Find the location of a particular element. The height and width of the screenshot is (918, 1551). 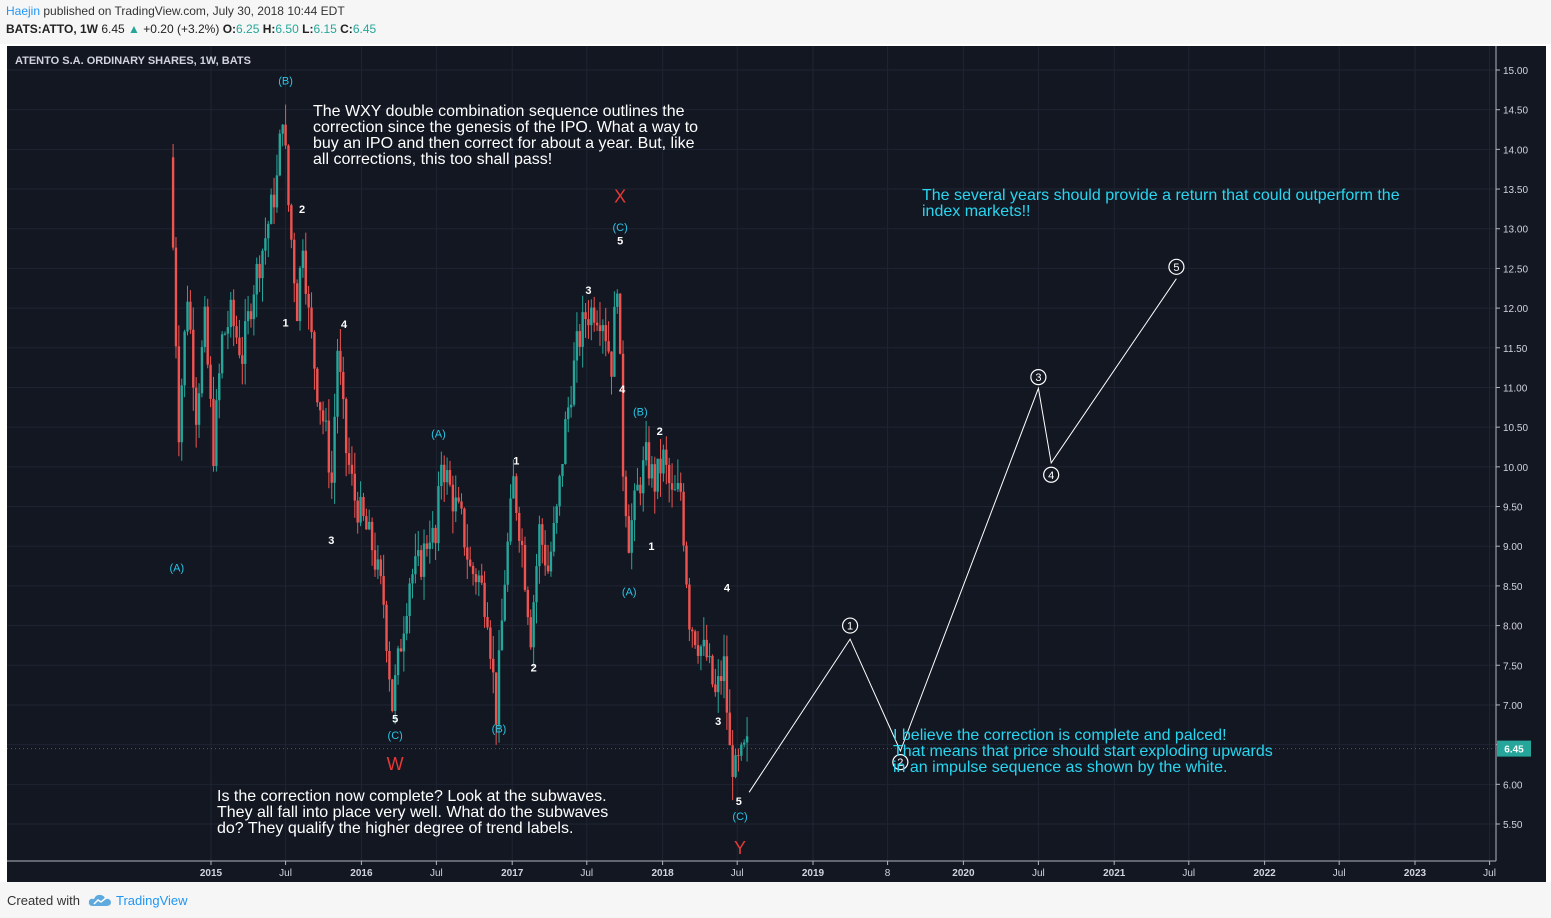

projection-label: 1 is located at coordinates (850, 627).